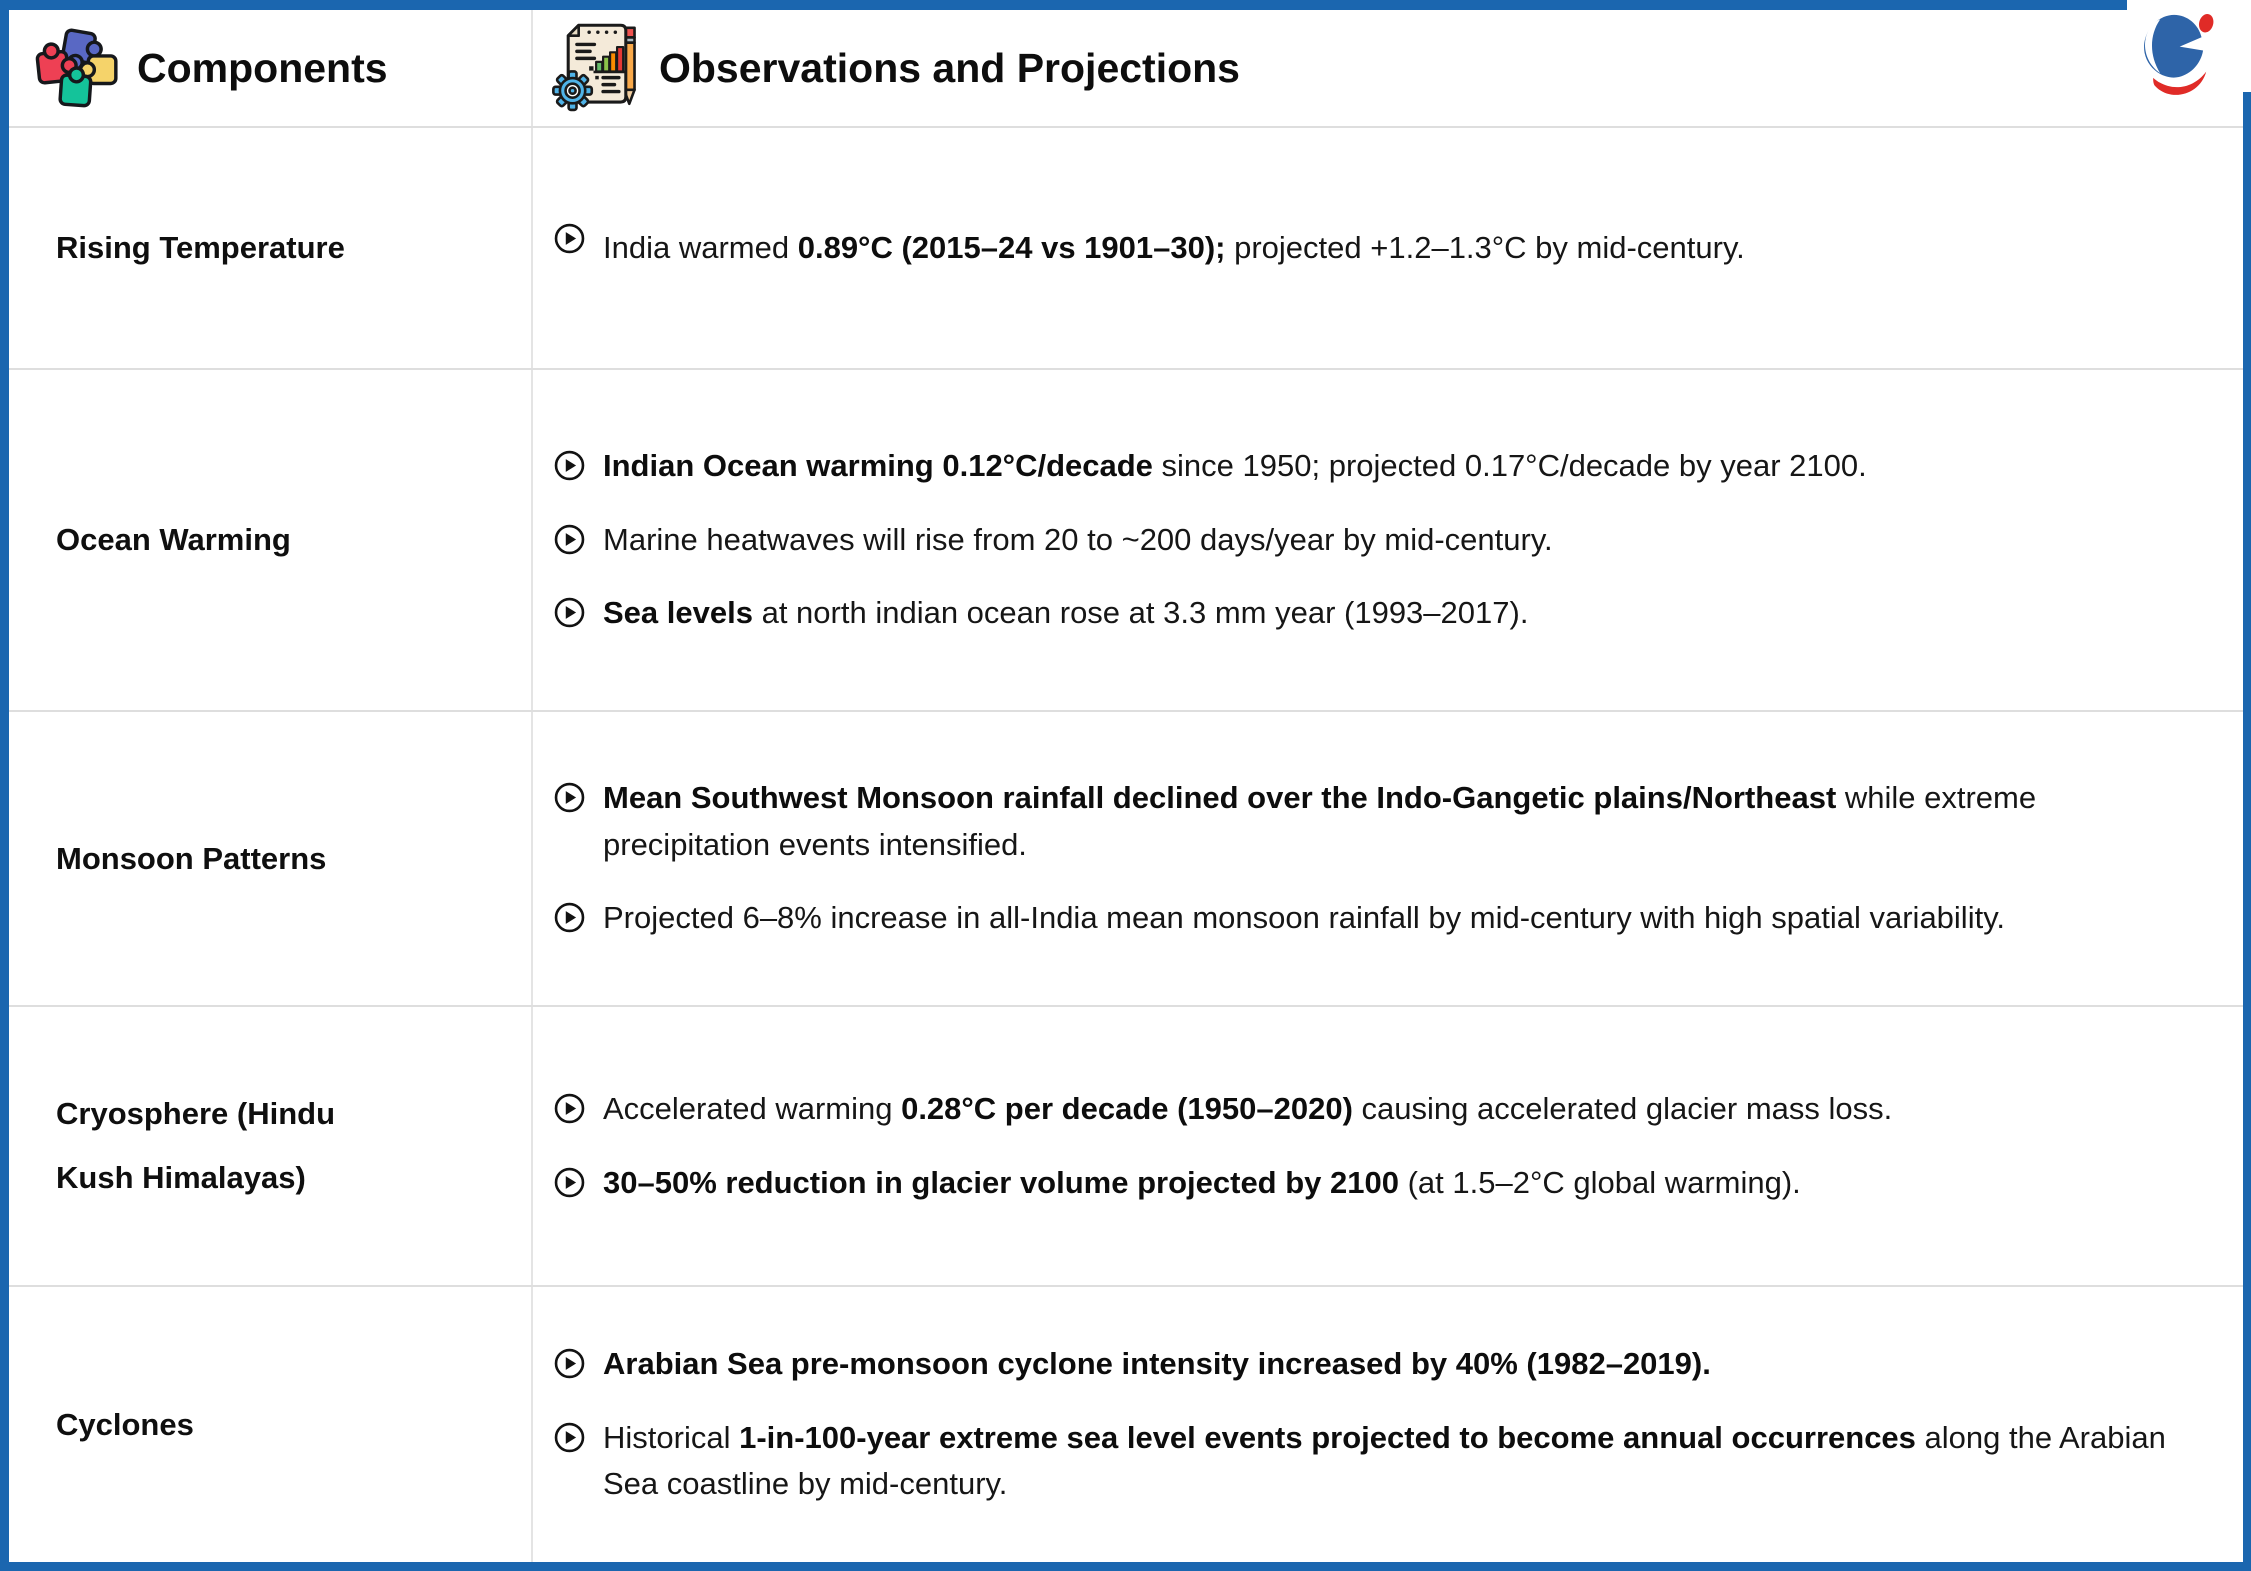 The image size is (2251, 1571). I want to click on observations-header-label: Observations and Projections, so click(949, 67).